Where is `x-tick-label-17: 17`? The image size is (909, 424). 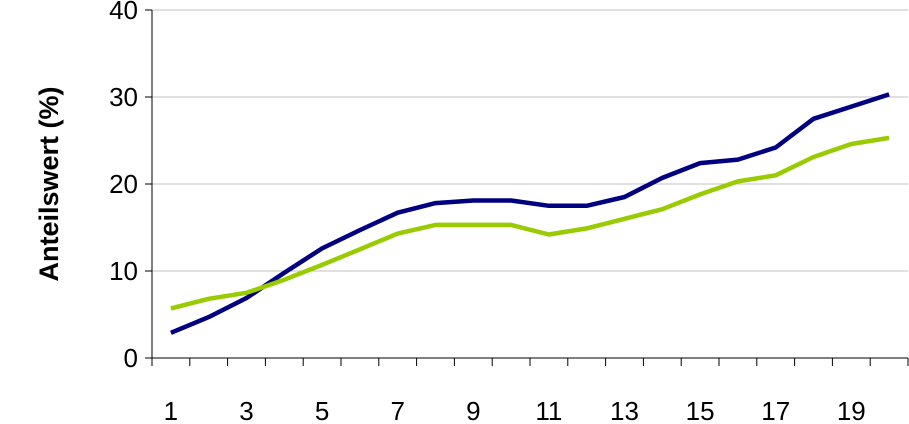
x-tick-label-17: 17 is located at coordinates (775, 410).